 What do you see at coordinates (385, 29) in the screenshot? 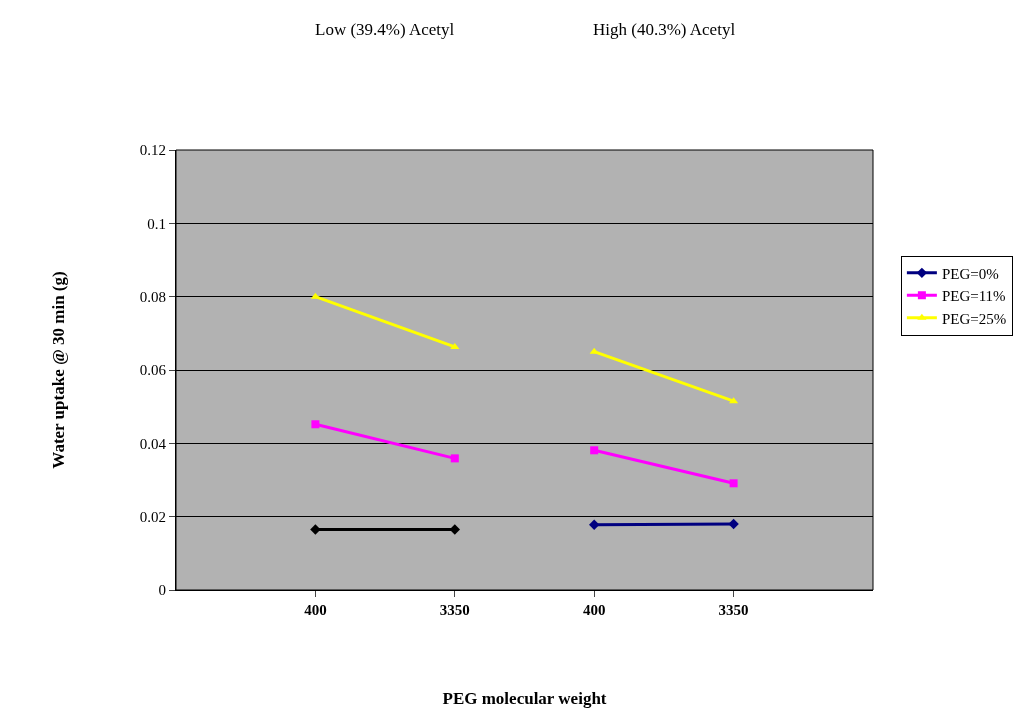
I see `text: Low (39.4%) Acetyl` at bounding box center [385, 29].